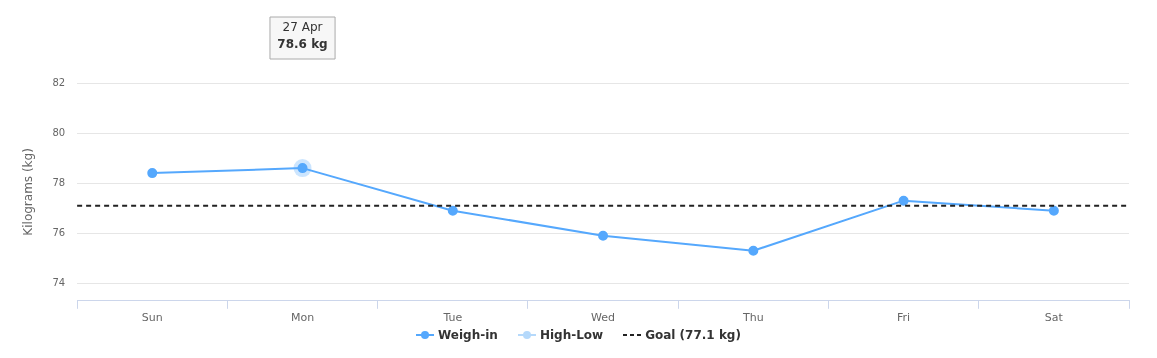 This screenshot has width=1157, height=358. I want to click on y-tick-label: 82, so click(59, 82).